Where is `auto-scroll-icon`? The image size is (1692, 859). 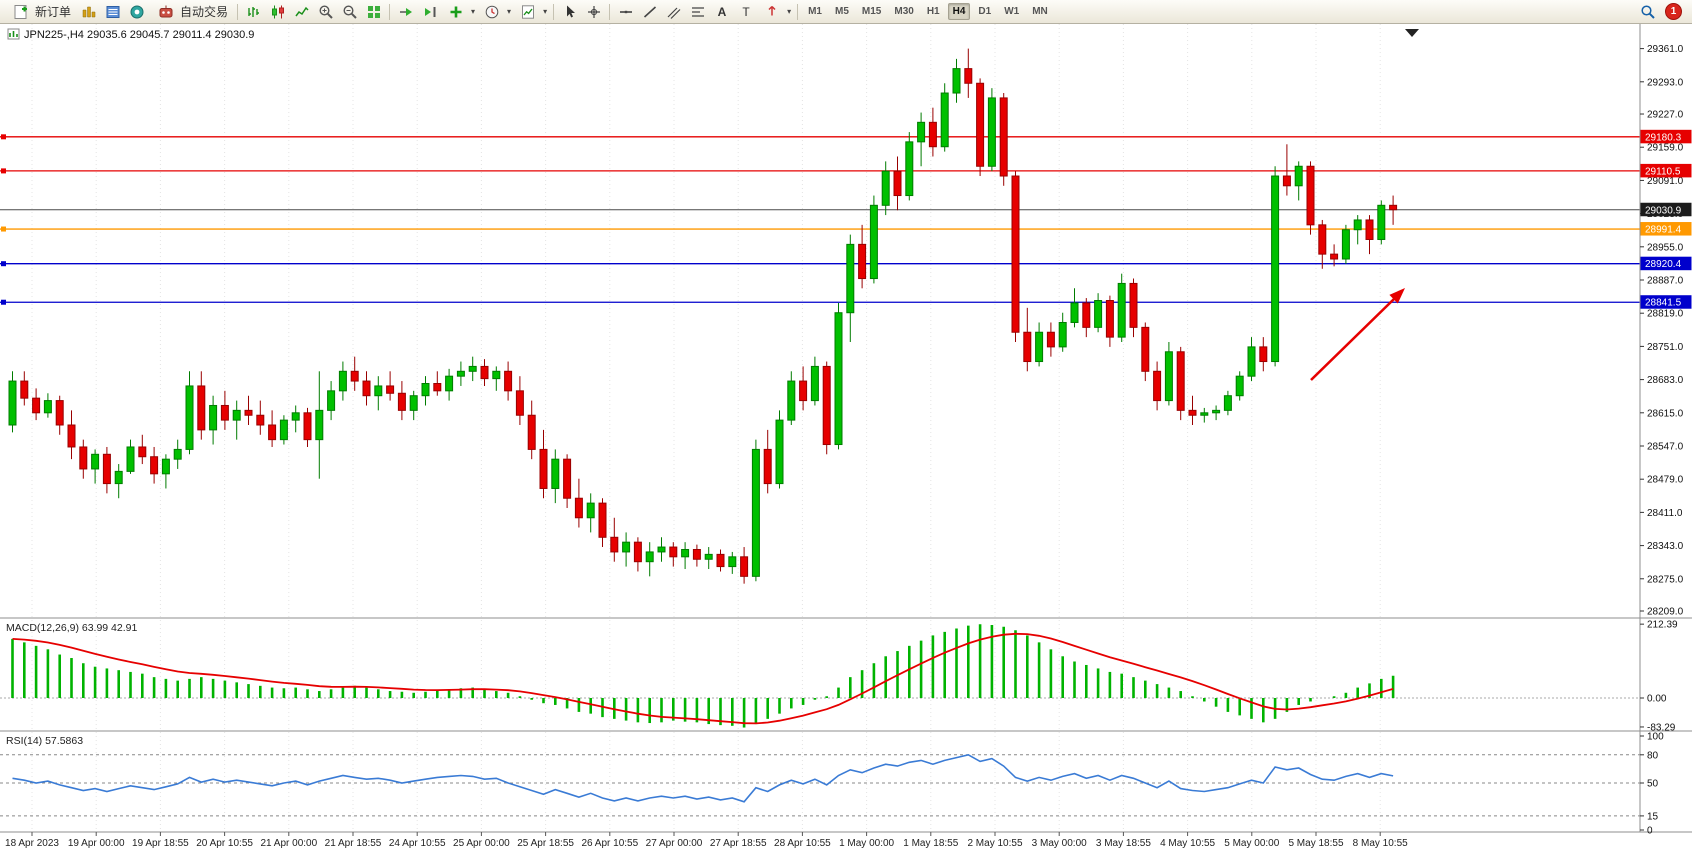
auto-scroll-icon is located at coordinates (405, 12).